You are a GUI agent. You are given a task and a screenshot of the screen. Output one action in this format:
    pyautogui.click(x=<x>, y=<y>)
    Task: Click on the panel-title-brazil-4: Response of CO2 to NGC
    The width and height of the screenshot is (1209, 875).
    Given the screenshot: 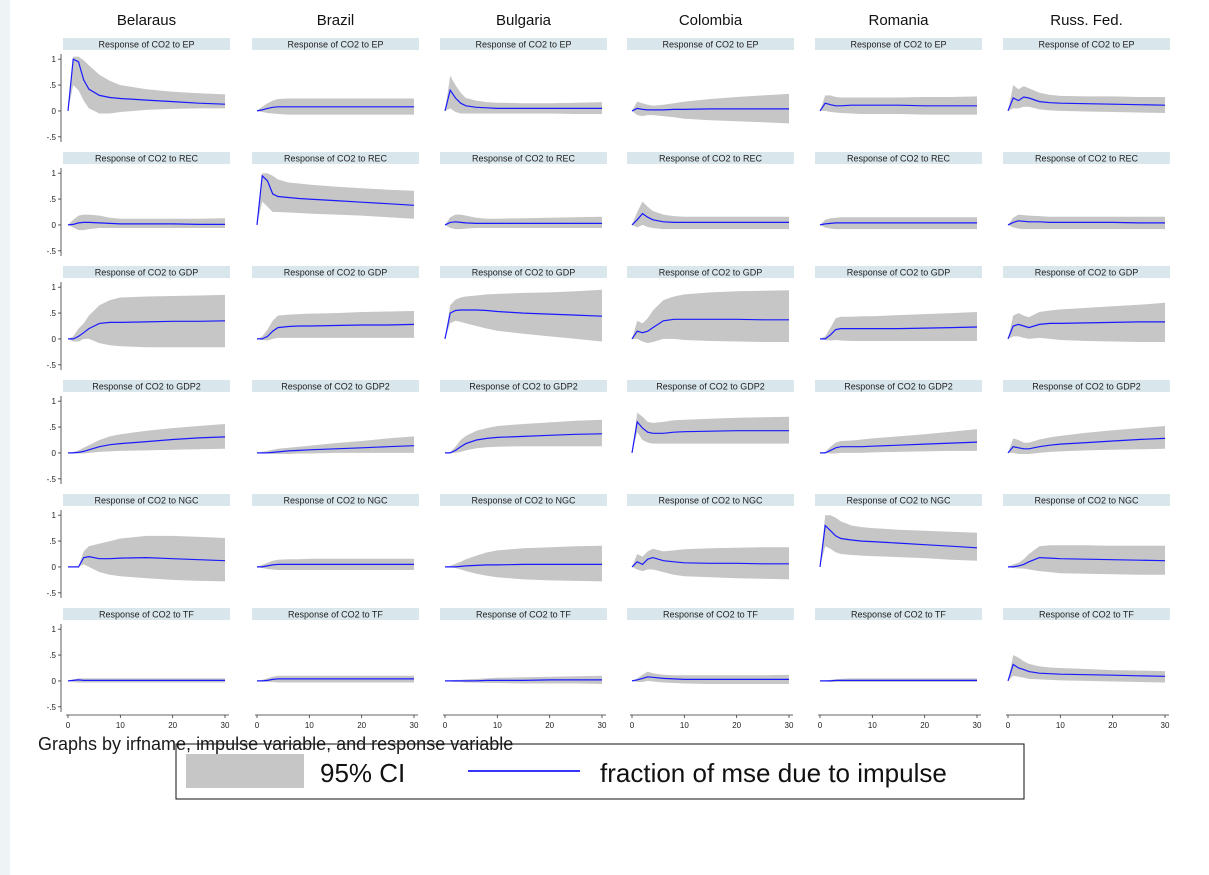 What is the action you would take?
    pyautogui.click(x=335, y=501)
    